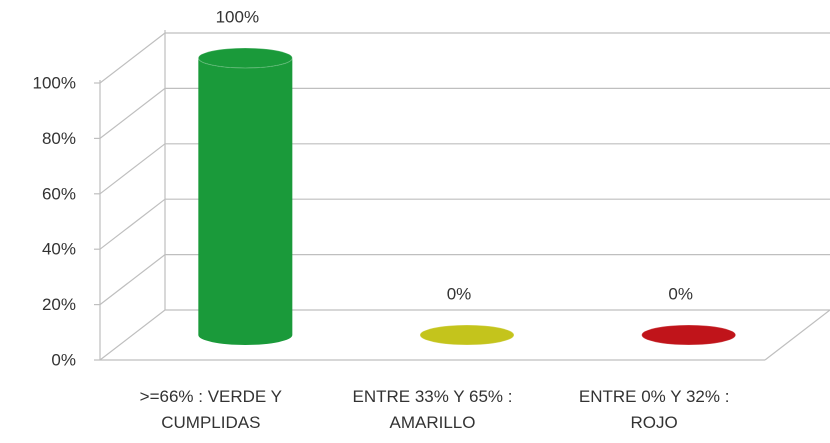 This screenshot has height=443, width=830. What do you see at coordinates (59, 193) in the screenshot?
I see `y-tick-label: 60%` at bounding box center [59, 193].